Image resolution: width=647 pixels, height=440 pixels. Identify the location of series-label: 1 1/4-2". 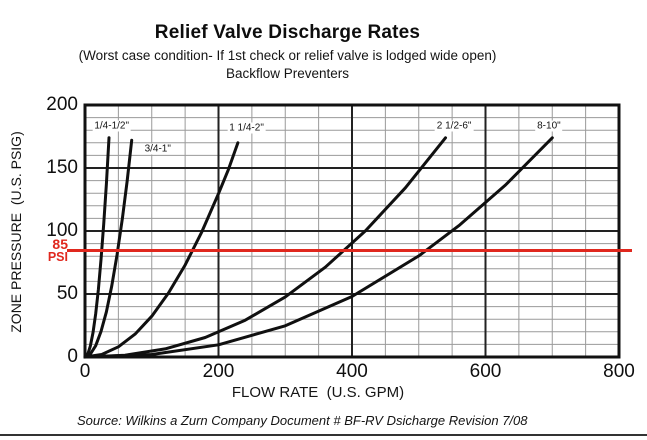
(246, 128).